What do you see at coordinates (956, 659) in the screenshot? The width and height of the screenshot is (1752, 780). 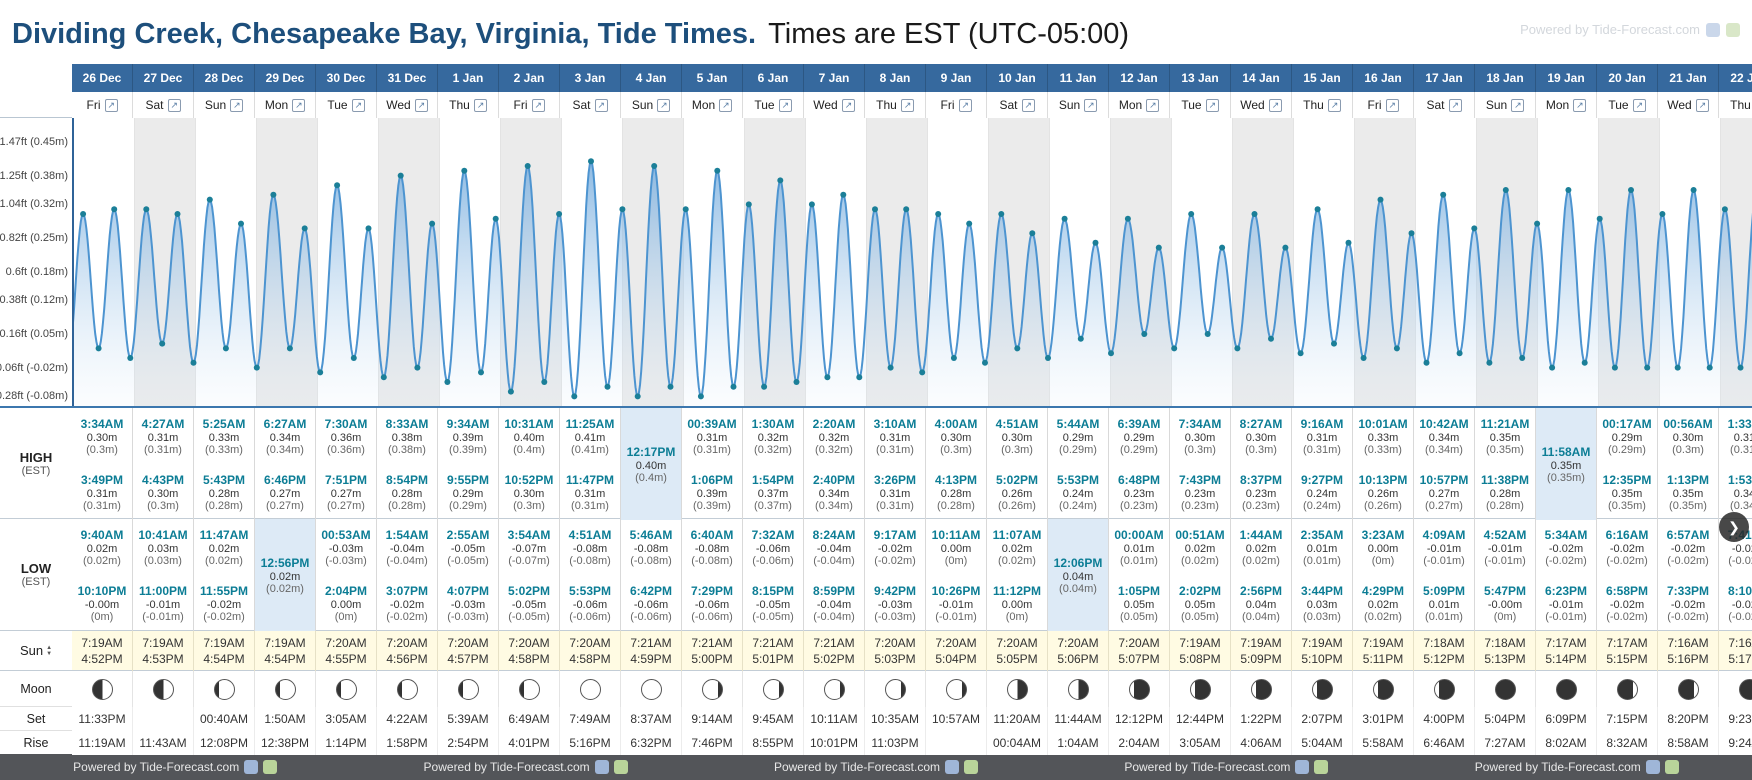 I see `sunset-time: 5:04PM` at bounding box center [956, 659].